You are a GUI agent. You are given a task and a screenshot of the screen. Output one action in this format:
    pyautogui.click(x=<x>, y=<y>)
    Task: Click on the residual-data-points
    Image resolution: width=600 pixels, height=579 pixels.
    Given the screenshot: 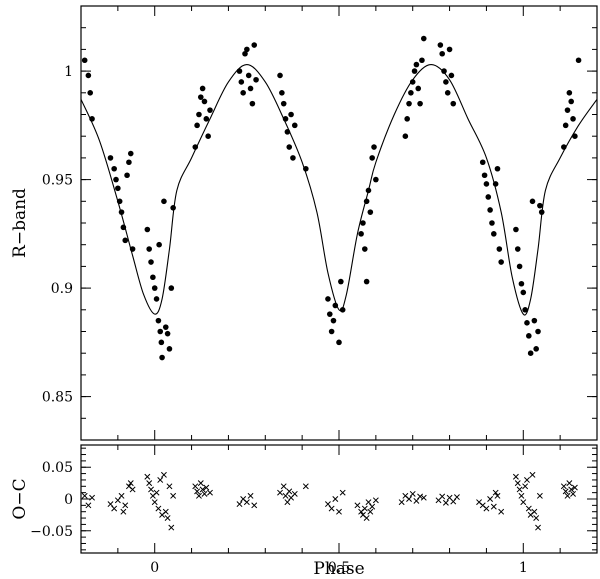 What is the action you would take?
    pyautogui.click(x=329, y=501)
    